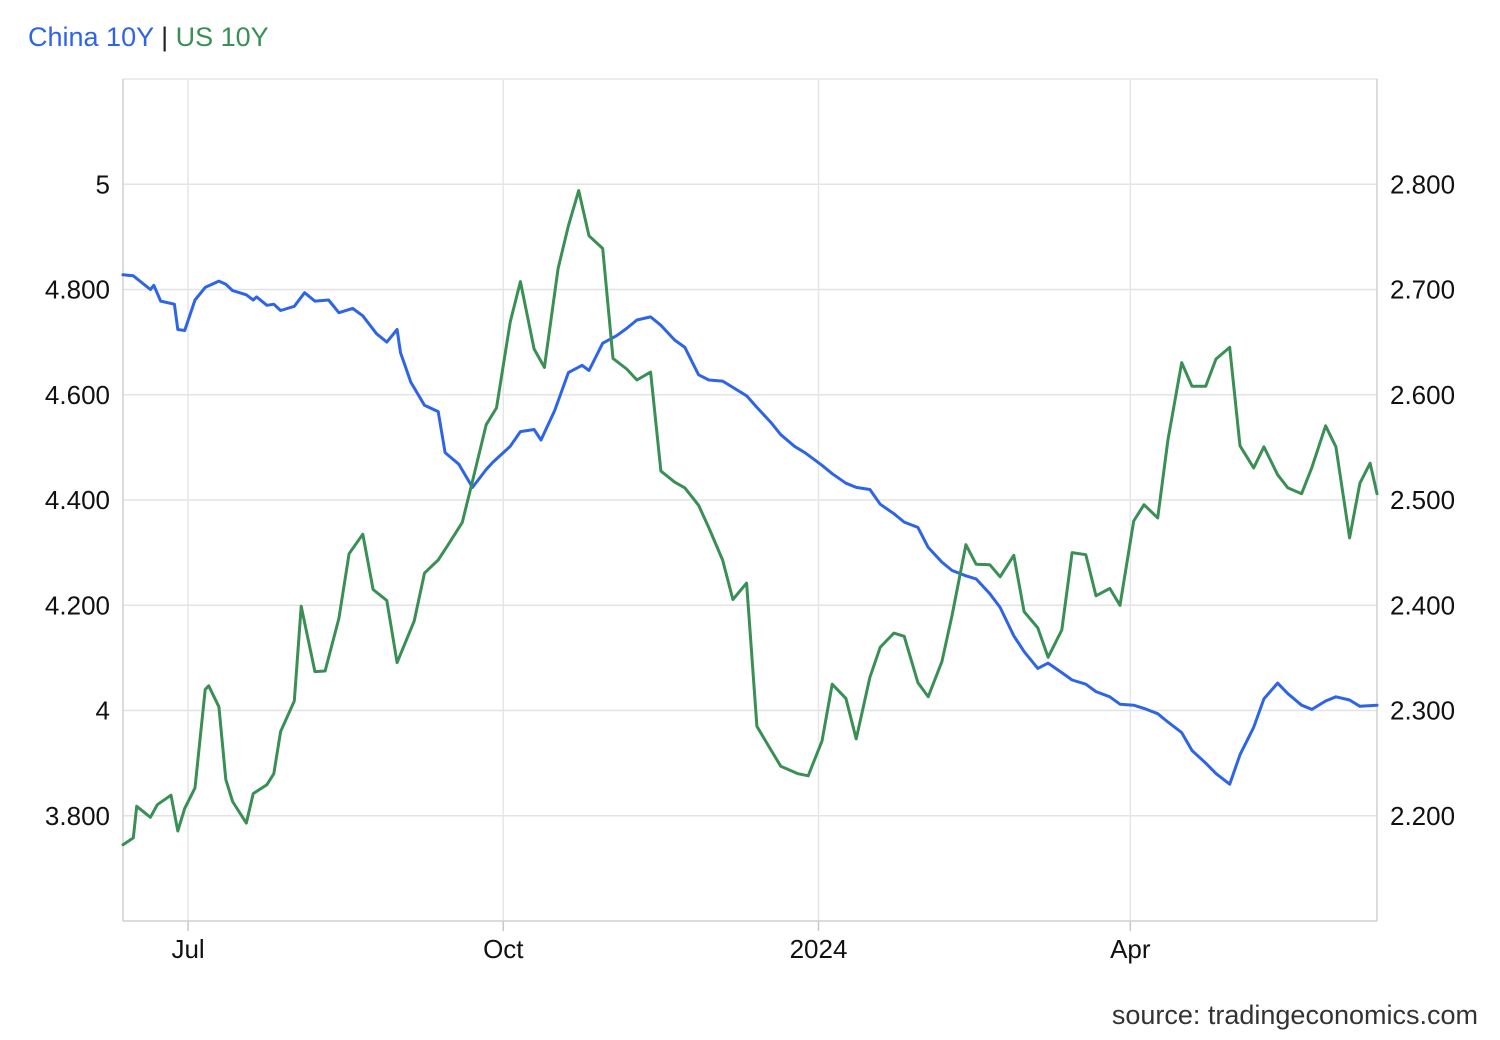 This screenshot has height=1040, width=1500. I want to click on chart-title: China 10Y | US 10Y, so click(148, 37).